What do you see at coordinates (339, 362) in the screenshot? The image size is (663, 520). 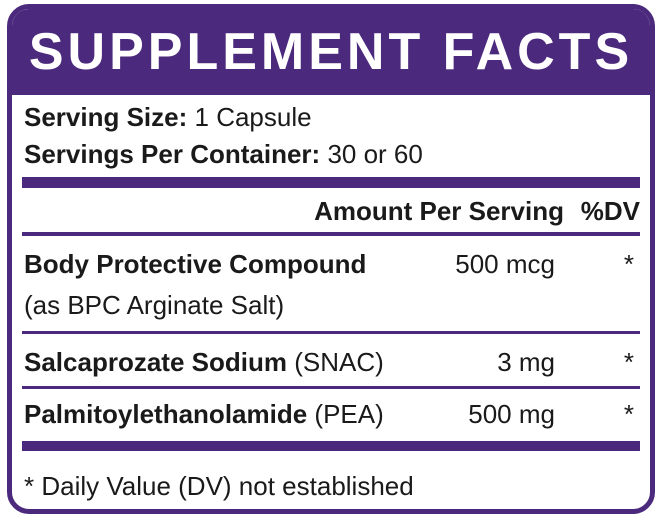 I see `ingredient-qualifier: (SNAC)` at bounding box center [339, 362].